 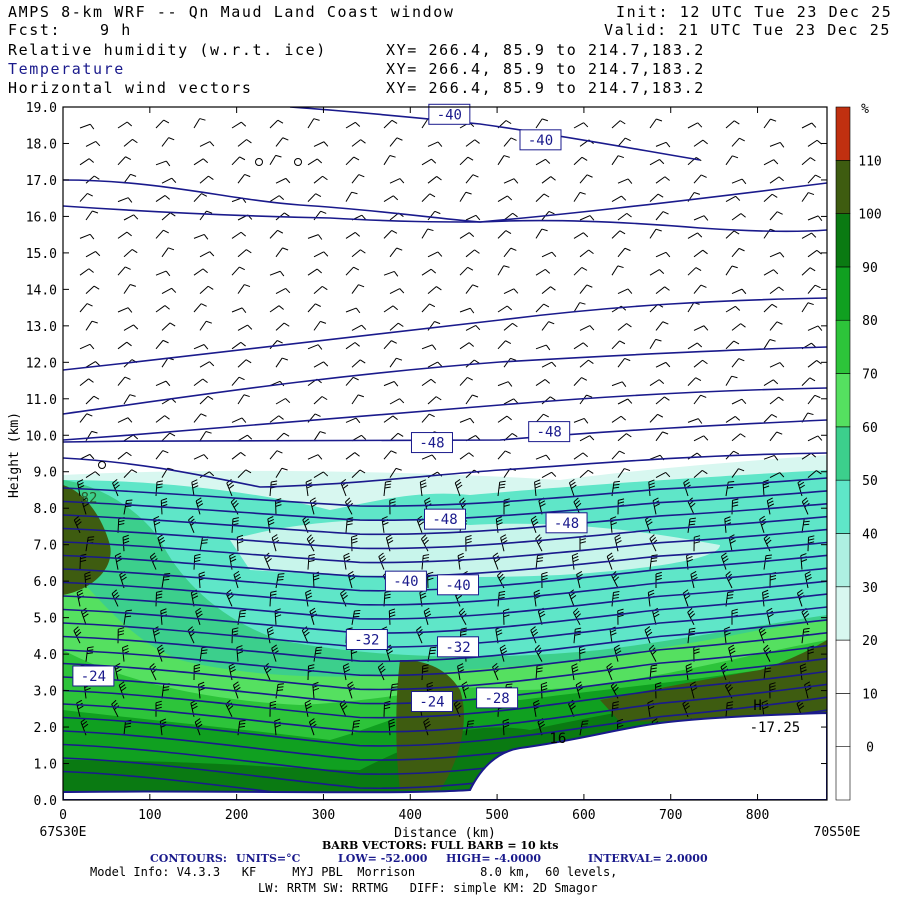 I want to click on barb-note: BARB VECTORS: FULL BARB = 10 kts, so click(x=440, y=845).